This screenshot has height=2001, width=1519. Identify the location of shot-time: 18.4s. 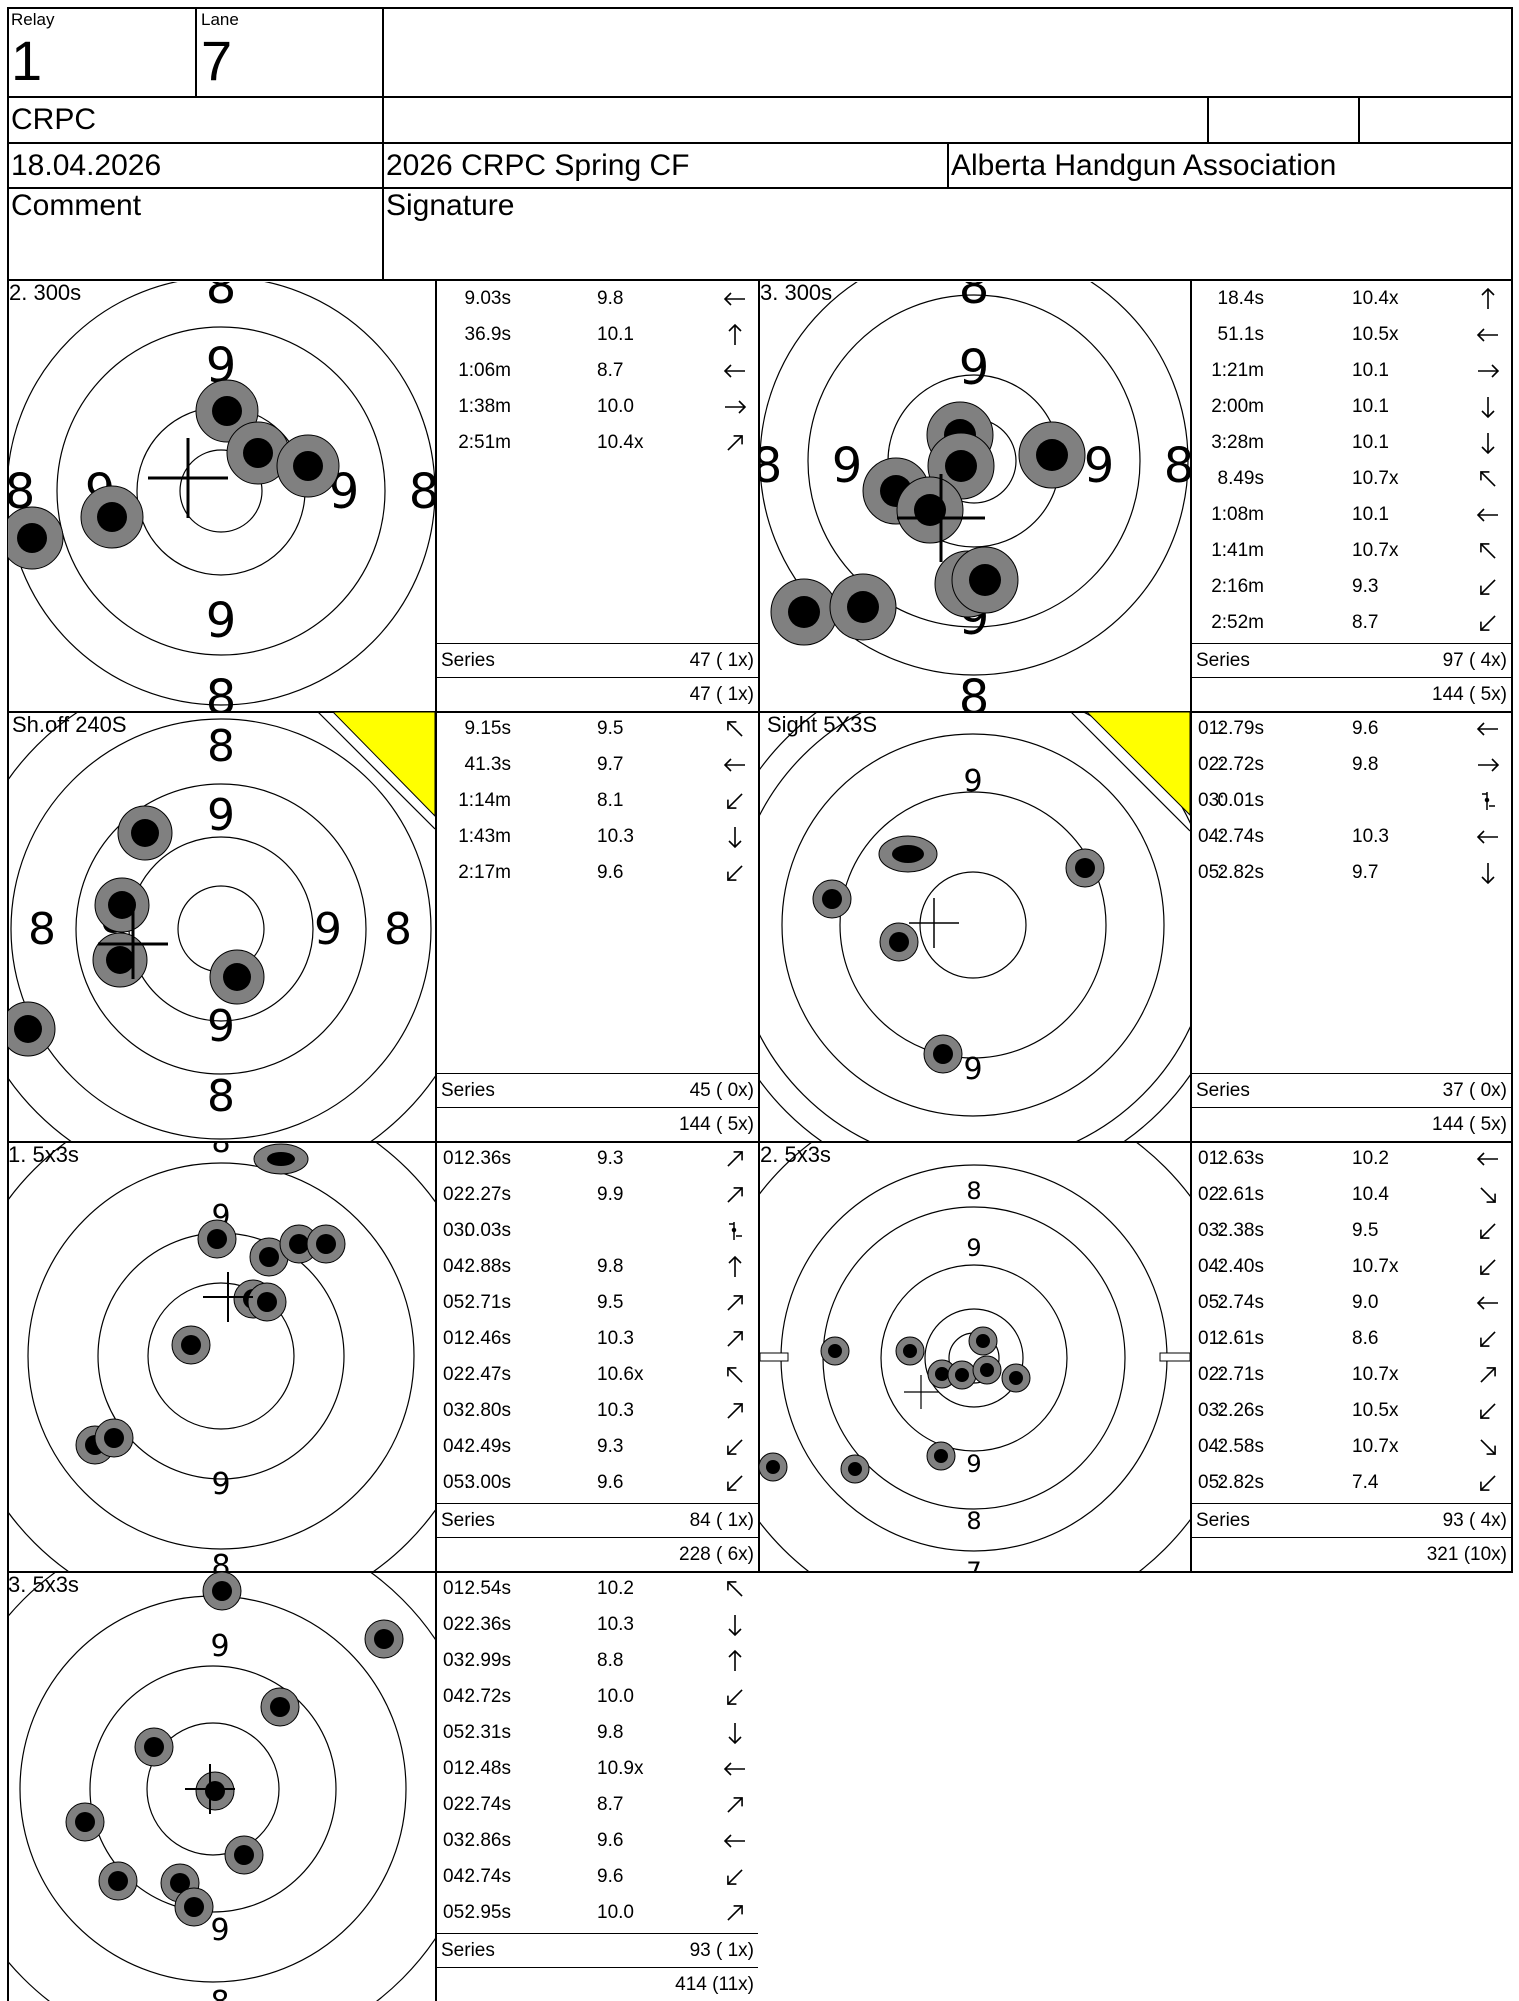
(1240, 298).